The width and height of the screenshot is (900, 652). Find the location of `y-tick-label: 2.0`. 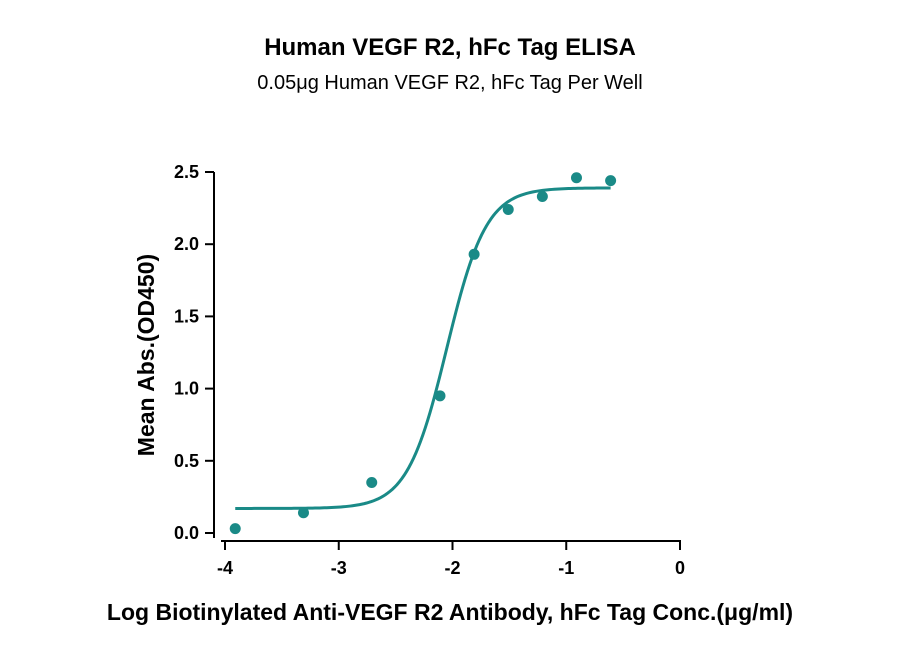

y-tick-label: 2.0 is located at coordinates (186, 244).